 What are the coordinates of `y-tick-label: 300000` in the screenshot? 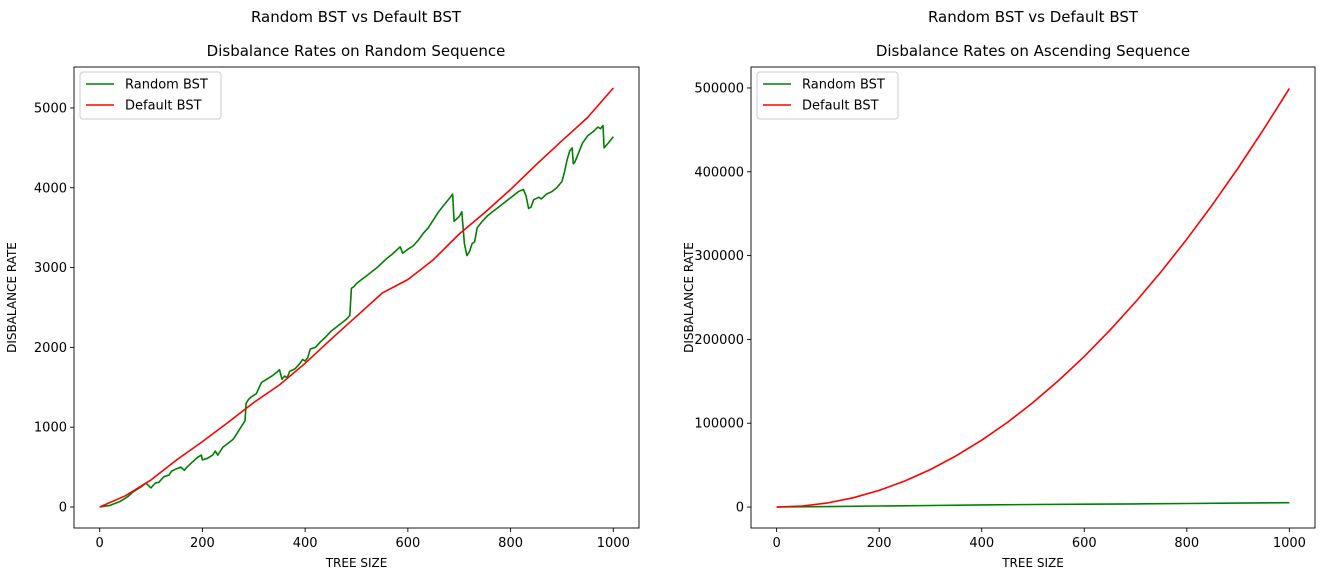 It's located at (719, 256).